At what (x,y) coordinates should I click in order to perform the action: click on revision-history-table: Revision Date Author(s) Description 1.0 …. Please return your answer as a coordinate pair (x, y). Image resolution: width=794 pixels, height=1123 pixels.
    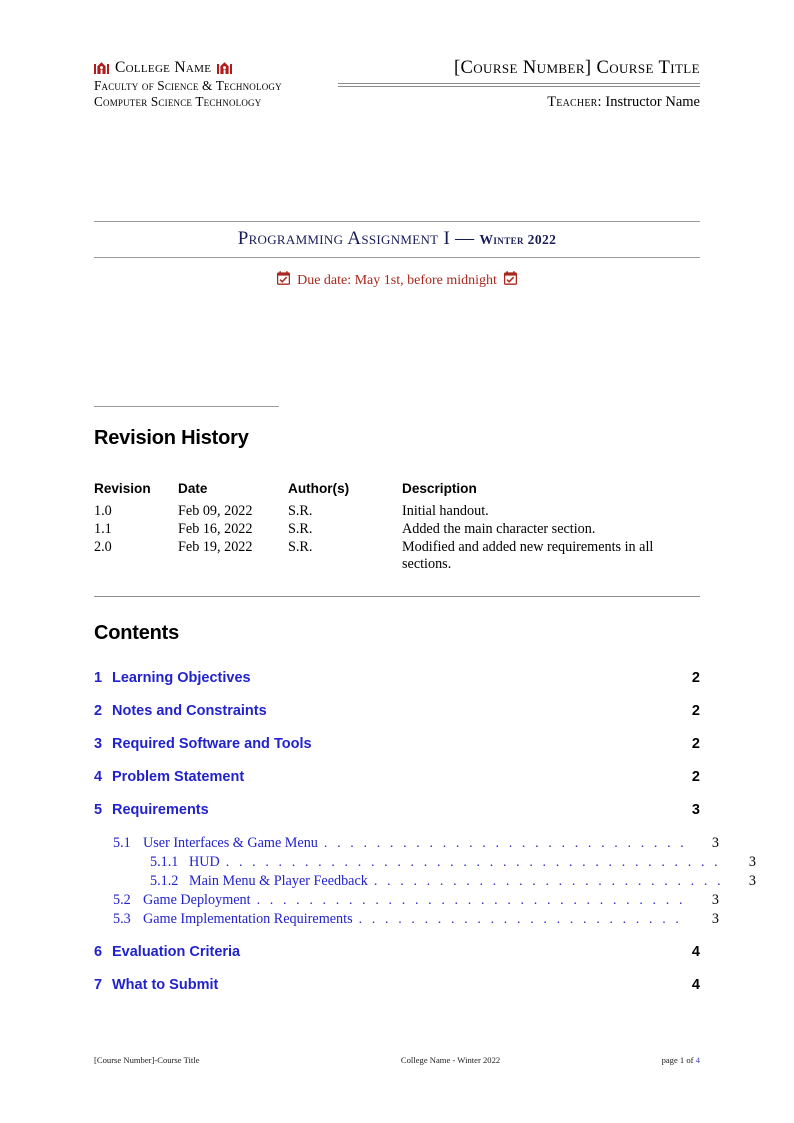
    Looking at the image, I should click on (397, 527).